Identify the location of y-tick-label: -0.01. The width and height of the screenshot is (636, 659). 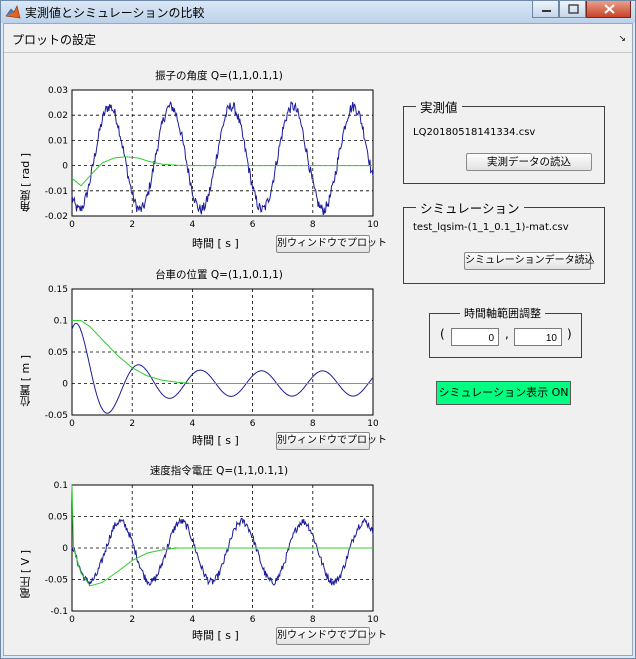
(56, 192).